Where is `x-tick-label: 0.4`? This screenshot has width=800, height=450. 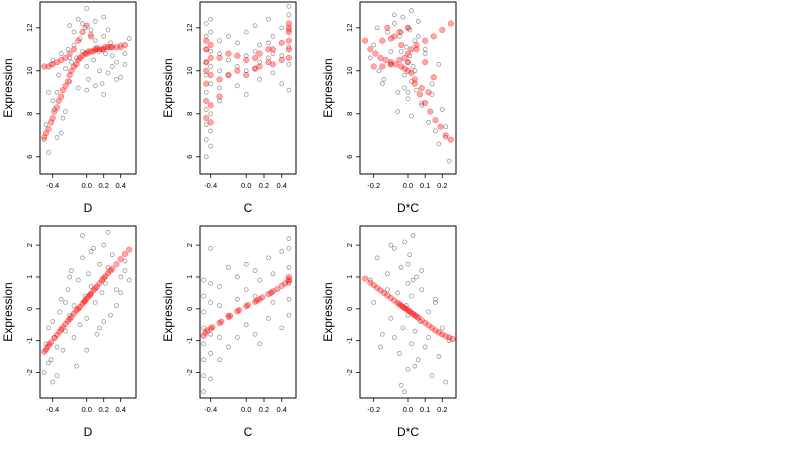 x-tick-label: 0.4 is located at coordinates (120, 409).